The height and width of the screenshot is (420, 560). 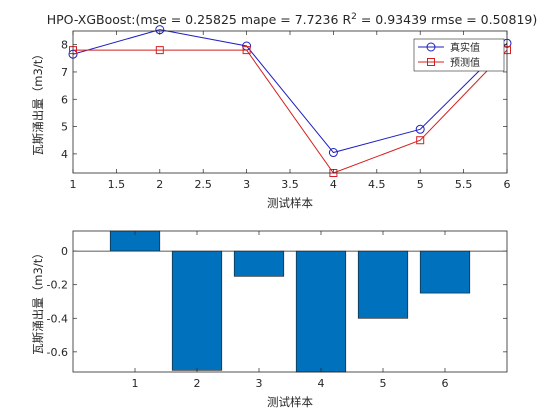 I want to click on y-axis-label-top: 瓦斯涌出量（m3/t）, so click(x=38, y=101).